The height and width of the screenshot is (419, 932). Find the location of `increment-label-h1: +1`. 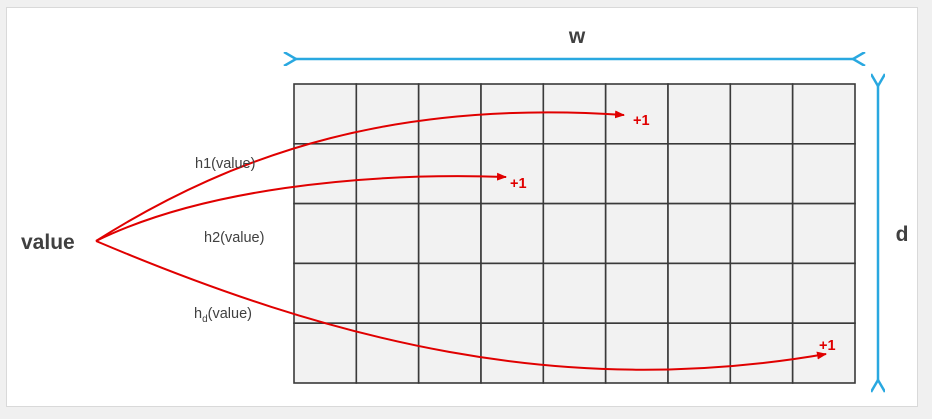

increment-label-h1: +1 is located at coordinates (641, 121).